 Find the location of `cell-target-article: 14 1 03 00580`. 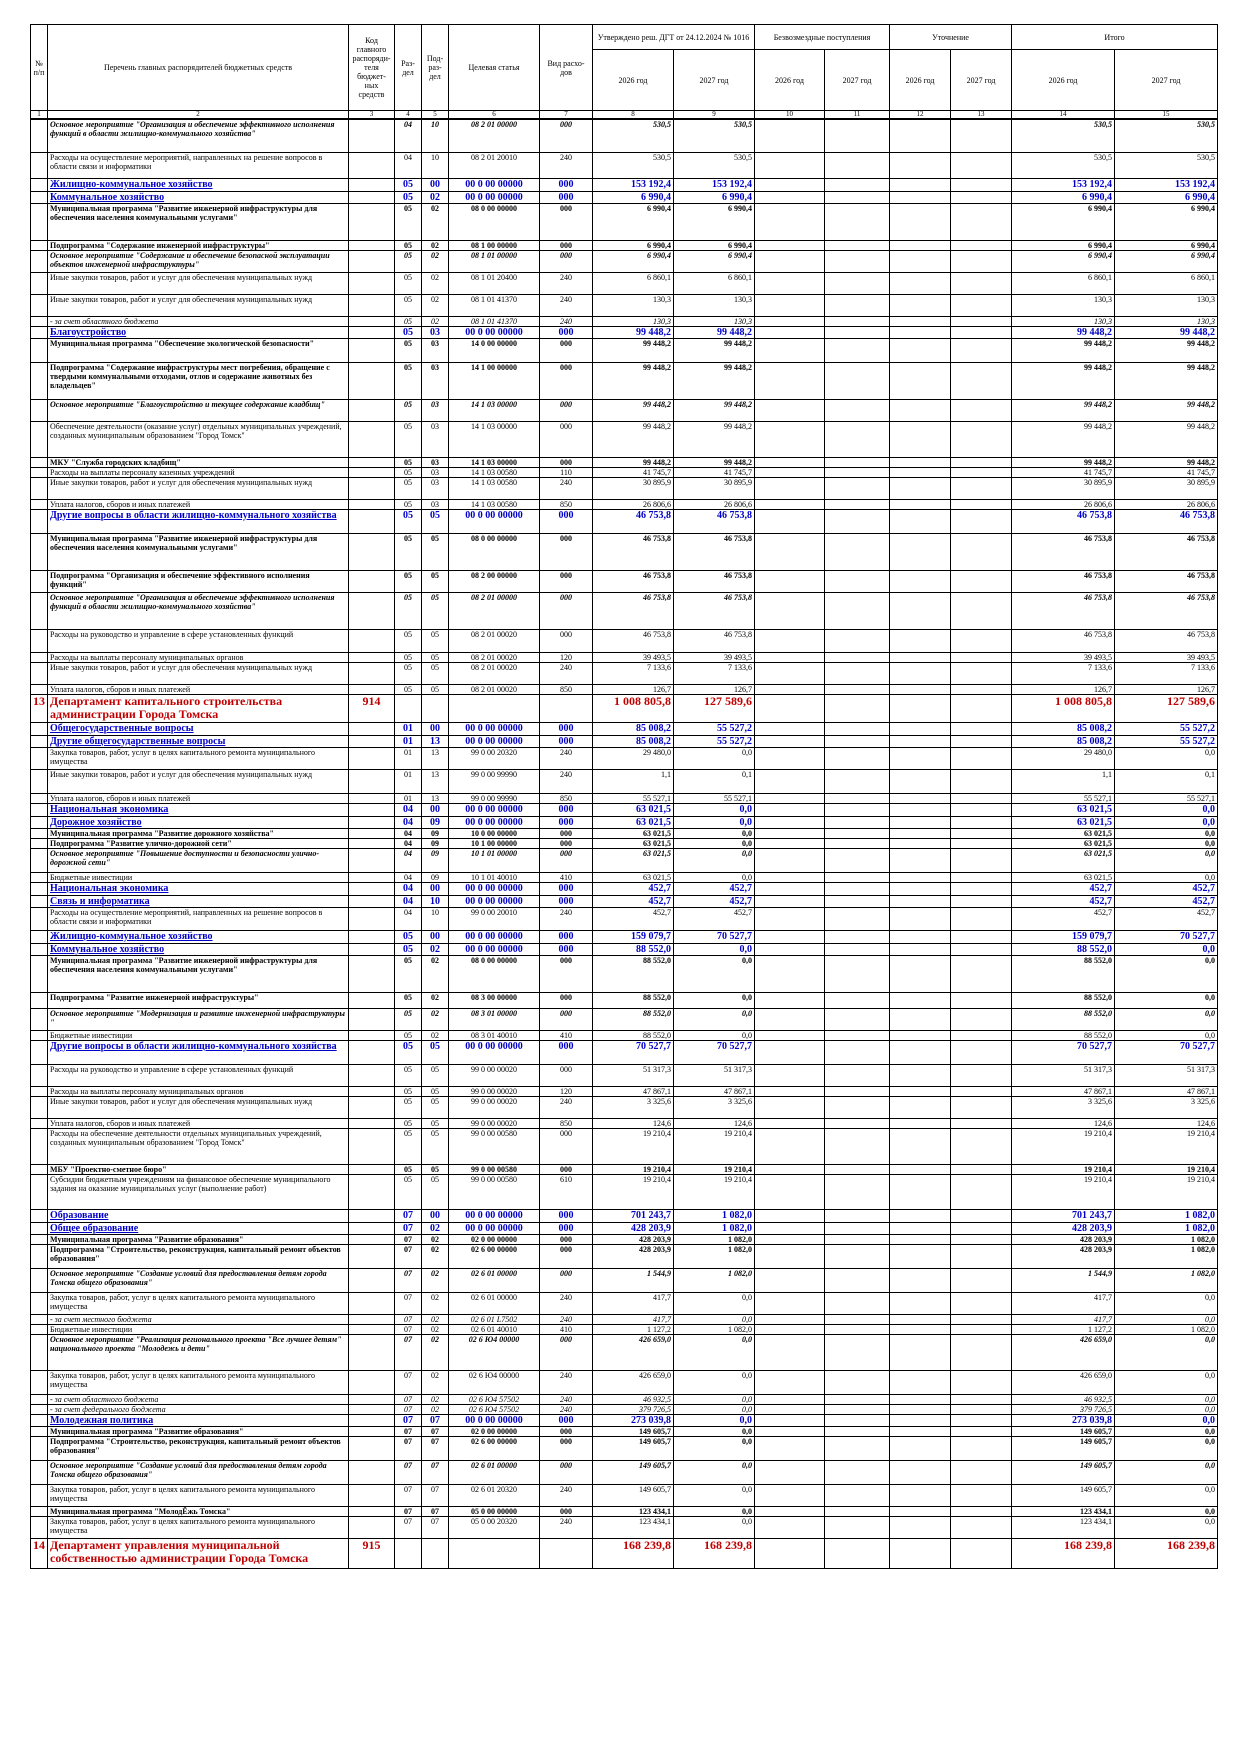

cell-target-article: 14 1 03 00580 is located at coordinates (494, 488).